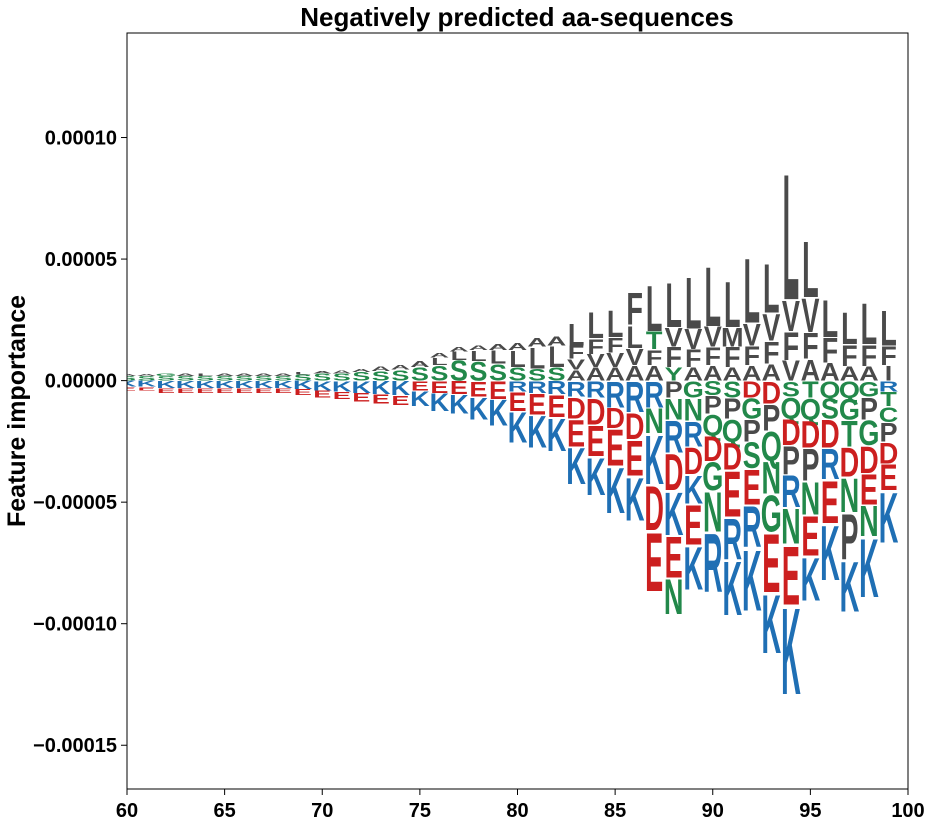  What do you see at coordinates (81, 139) in the screenshot?
I see `y-tick-label: 0.00010` at bounding box center [81, 139].